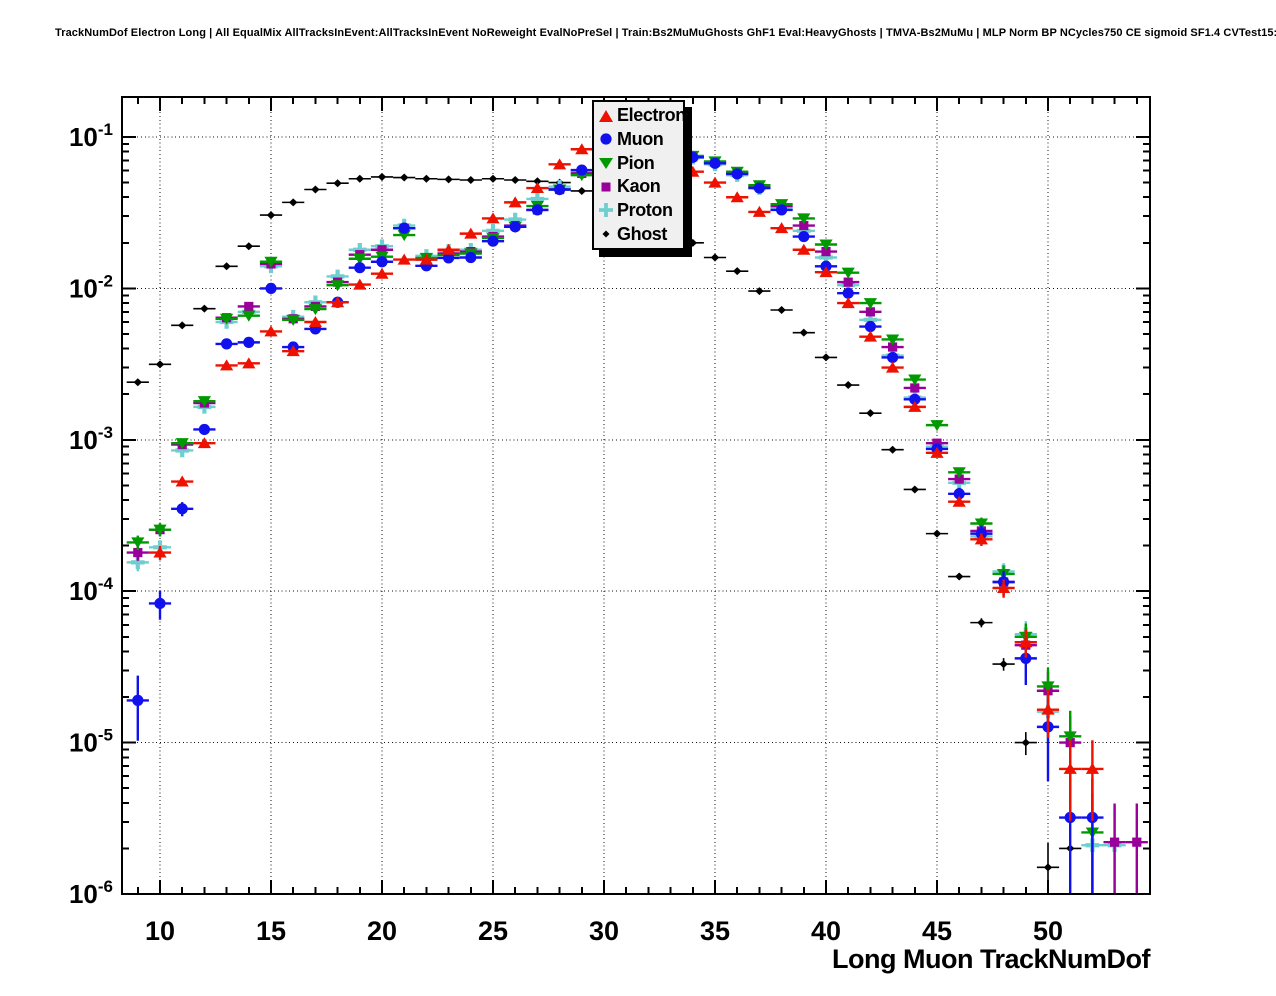 The height and width of the screenshot is (996, 1276). Describe the element at coordinates (91, 287) in the screenshot. I see `svg-text: 10⁻²` at that location.